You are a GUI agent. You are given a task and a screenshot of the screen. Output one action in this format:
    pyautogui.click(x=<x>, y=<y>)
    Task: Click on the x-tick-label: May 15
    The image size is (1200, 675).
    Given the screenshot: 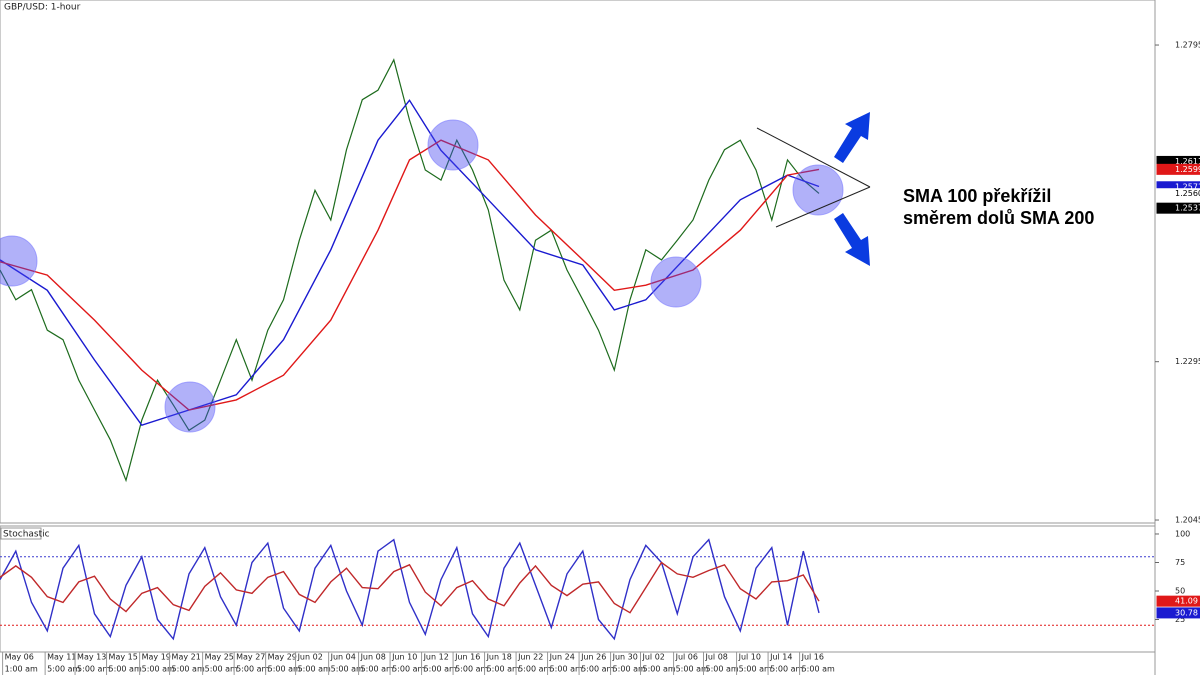 What is the action you would take?
    pyautogui.click(x=123, y=657)
    